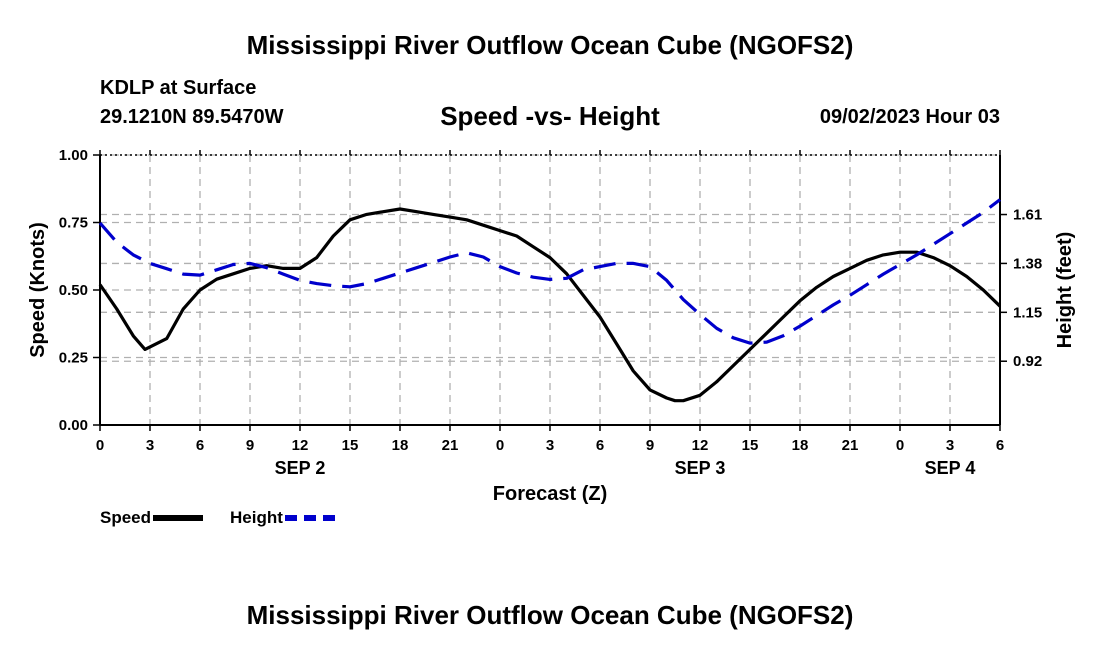 The image size is (1100, 650). Describe the element at coordinates (73, 155) in the screenshot. I see `y-tick-label: 1.00` at that location.